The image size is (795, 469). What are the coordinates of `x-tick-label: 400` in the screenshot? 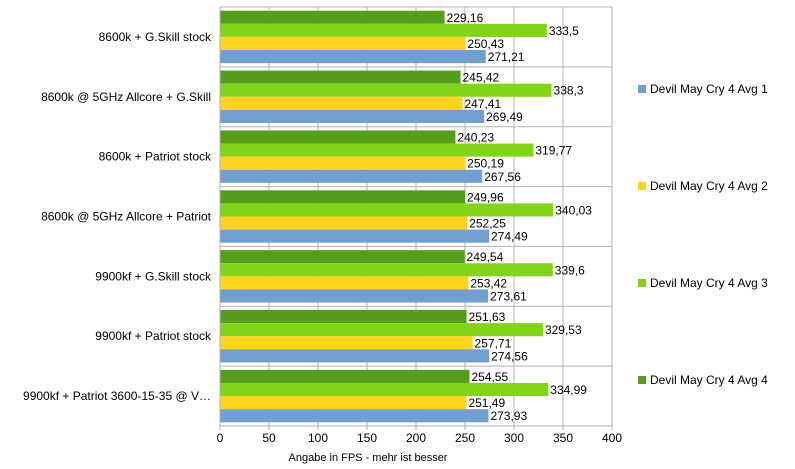 It's located at (612, 438).